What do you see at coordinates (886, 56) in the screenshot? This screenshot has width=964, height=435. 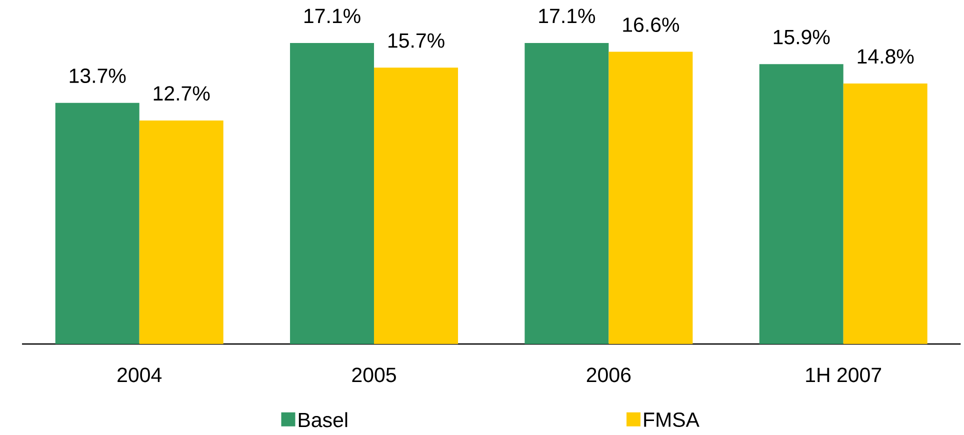 I see `data-label: 14.8%` at bounding box center [886, 56].